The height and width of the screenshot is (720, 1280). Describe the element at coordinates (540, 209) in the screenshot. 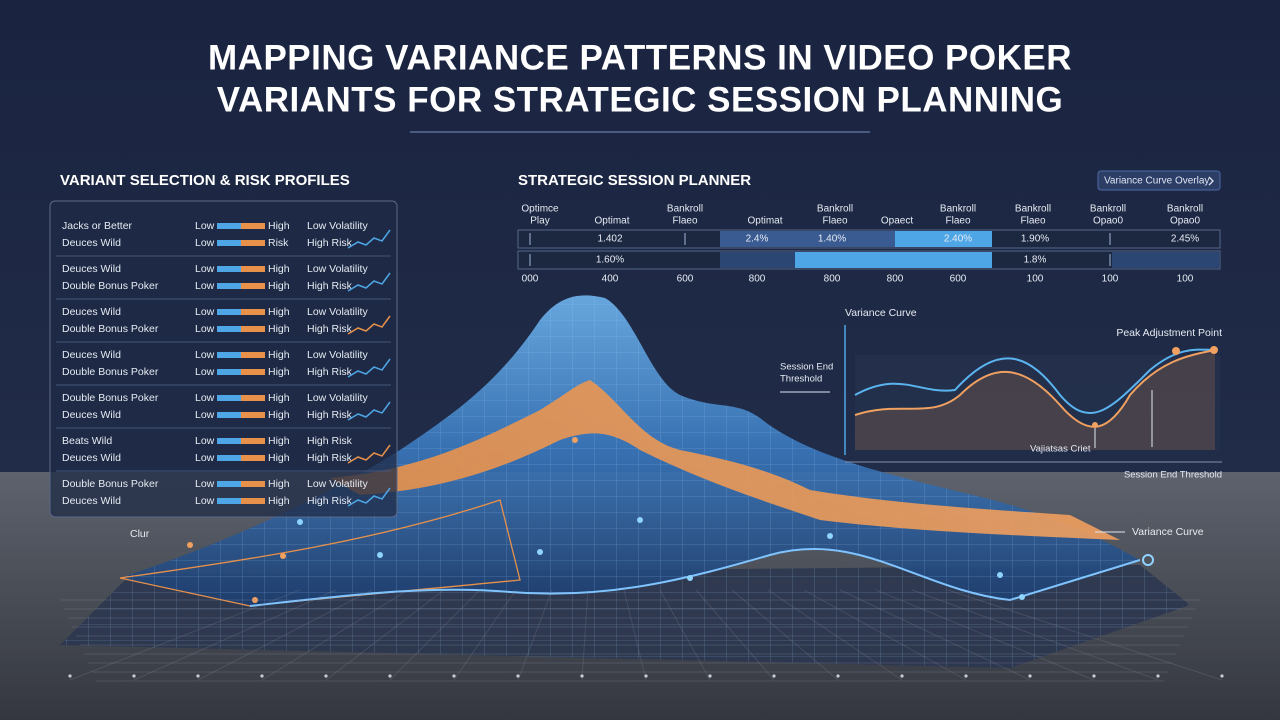

I see `column-header: Optimce` at that location.